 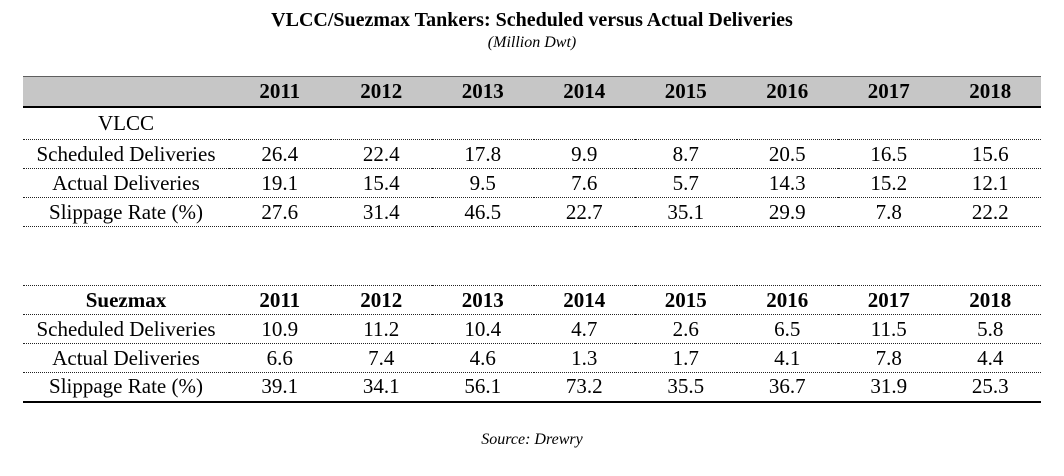 I want to click on source-note: Source: Drewry, so click(x=532, y=439).